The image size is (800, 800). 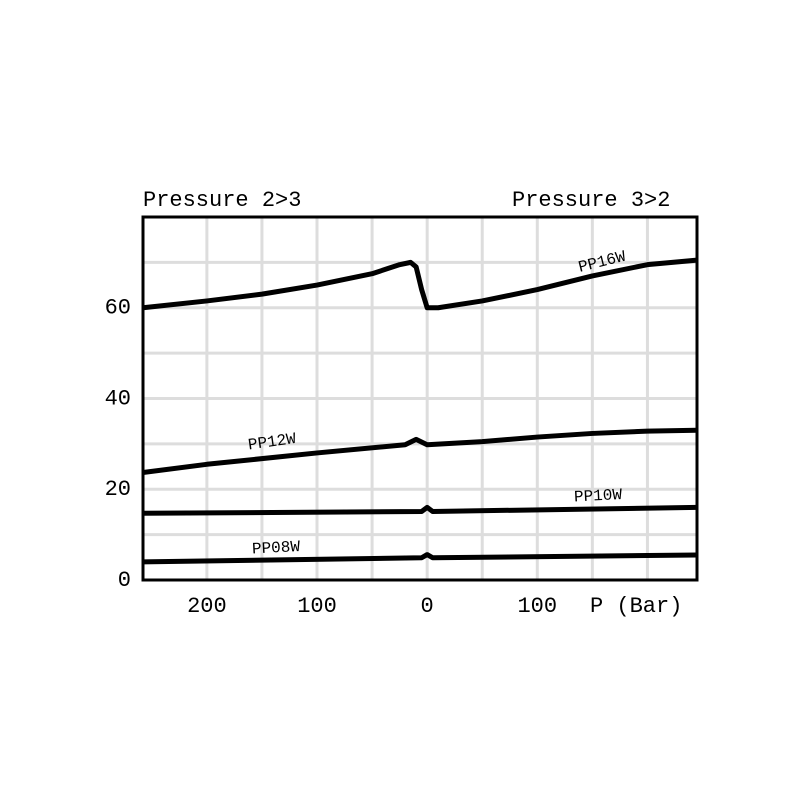 I want to click on x-axis-label: P (Bar), so click(x=636, y=606).